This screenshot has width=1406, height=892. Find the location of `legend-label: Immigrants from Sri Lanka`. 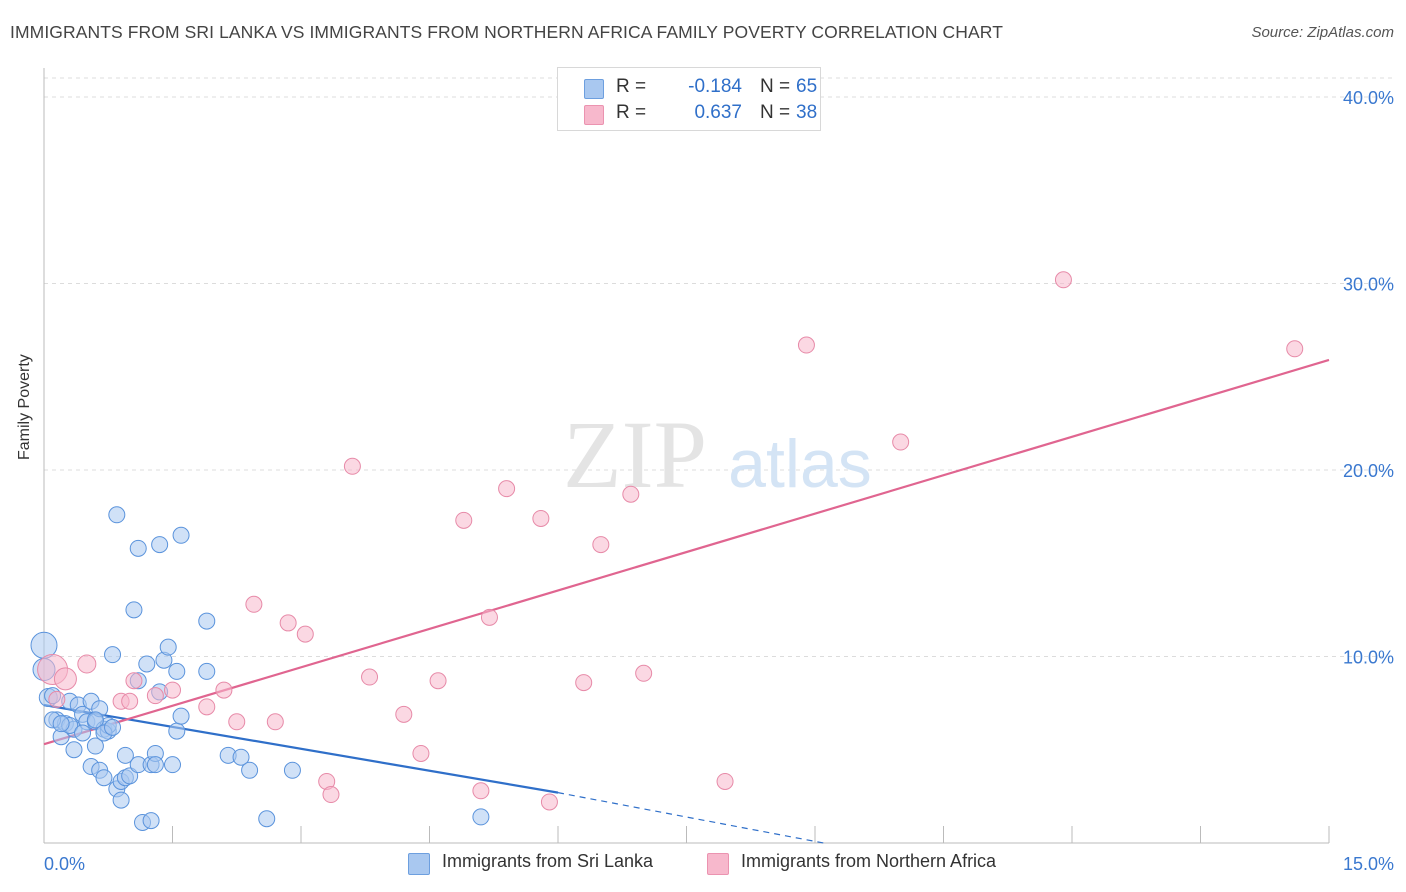

legend-label: Immigrants from Sri Lanka is located at coordinates (548, 861).